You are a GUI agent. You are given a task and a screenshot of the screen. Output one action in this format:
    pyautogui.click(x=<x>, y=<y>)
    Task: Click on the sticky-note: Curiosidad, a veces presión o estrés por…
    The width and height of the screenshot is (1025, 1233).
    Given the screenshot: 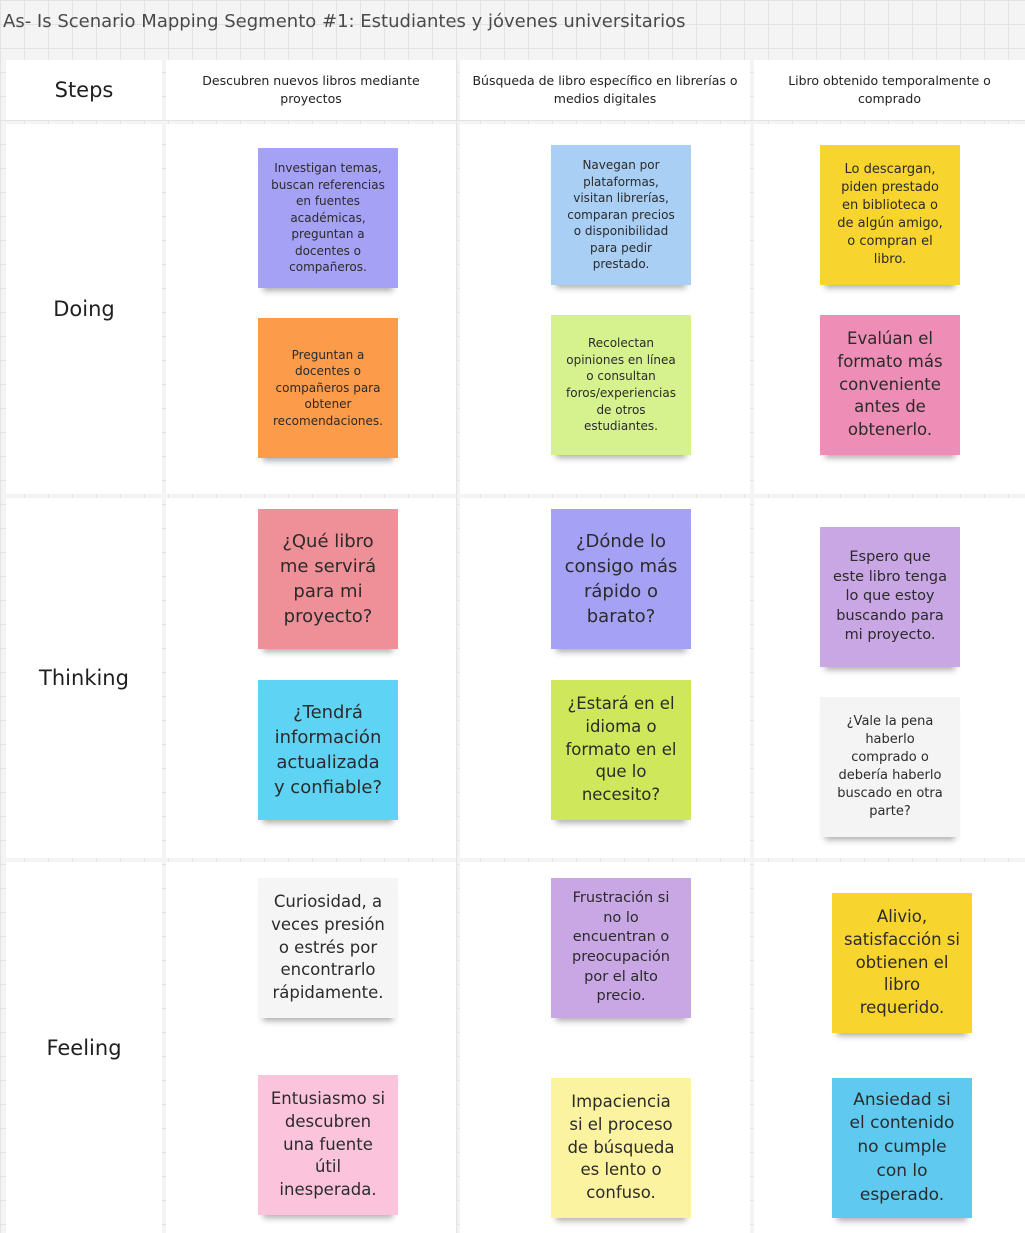 What is the action you would take?
    pyautogui.click(x=328, y=948)
    